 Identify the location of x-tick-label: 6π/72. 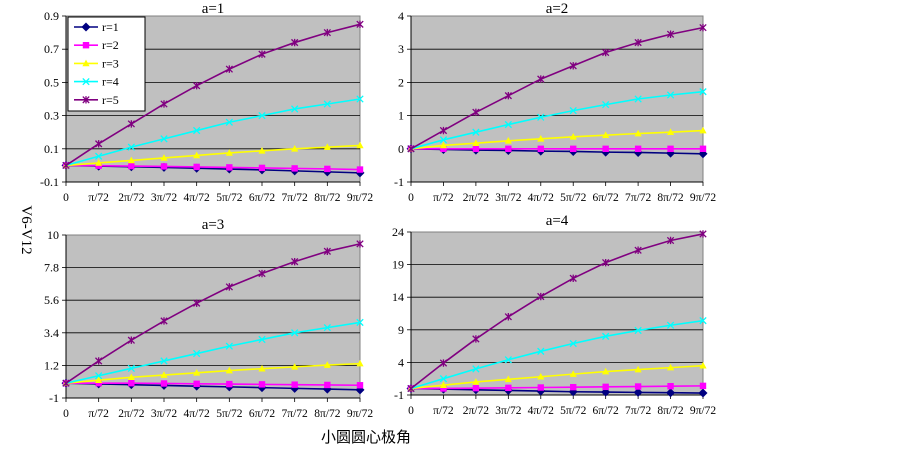
(262, 198).